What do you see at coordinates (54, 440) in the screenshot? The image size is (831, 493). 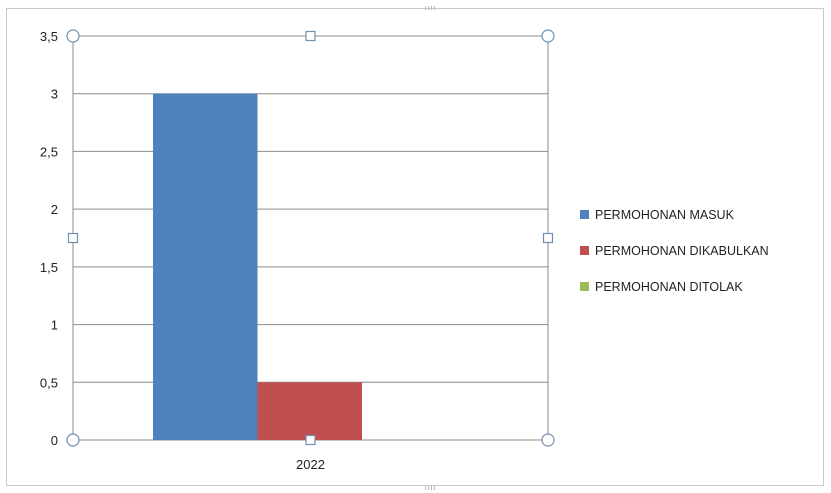 I see `y-tick-label: 0` at bounding box center [54, 440].